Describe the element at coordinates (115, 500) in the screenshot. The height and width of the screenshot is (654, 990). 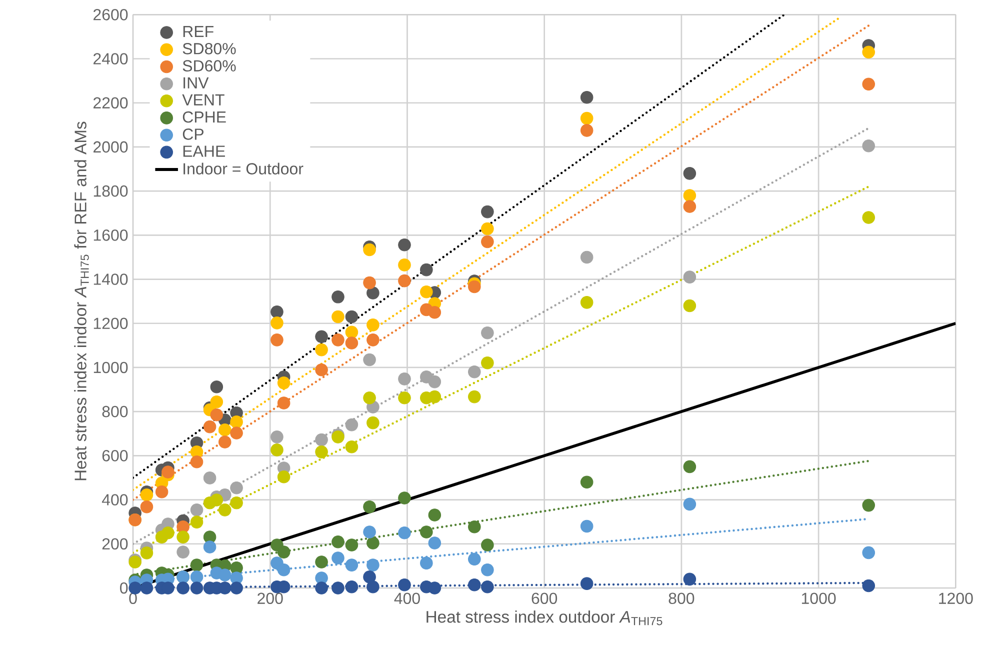
I see `y-tick-label: 400` at that location.